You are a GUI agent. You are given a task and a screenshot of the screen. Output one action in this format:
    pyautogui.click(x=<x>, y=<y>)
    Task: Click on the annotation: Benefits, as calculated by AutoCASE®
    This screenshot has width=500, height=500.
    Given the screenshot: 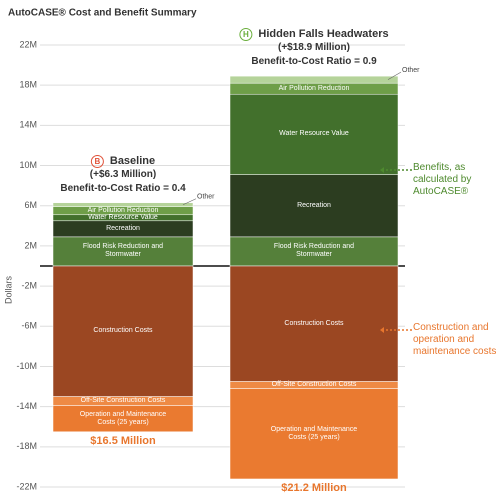 What is the action you would take?
    pyautogui.click(x=442, y=179)
    